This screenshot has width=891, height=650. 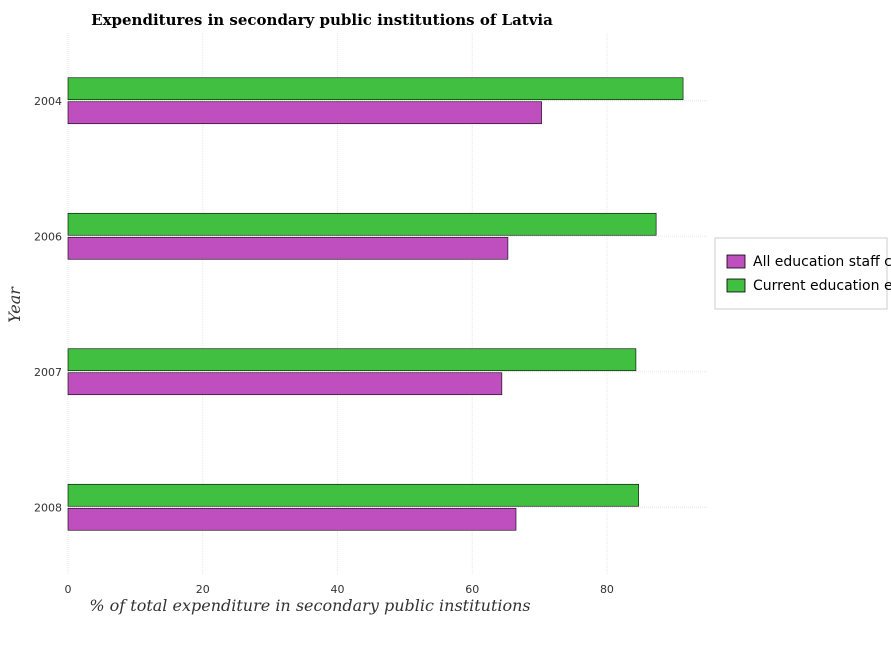 What do you see at coordinates (48, 305) in the screenshot?
I see `y-axis-ticks: 2004 2006 2007 2008` at bounding box center [48, 305].